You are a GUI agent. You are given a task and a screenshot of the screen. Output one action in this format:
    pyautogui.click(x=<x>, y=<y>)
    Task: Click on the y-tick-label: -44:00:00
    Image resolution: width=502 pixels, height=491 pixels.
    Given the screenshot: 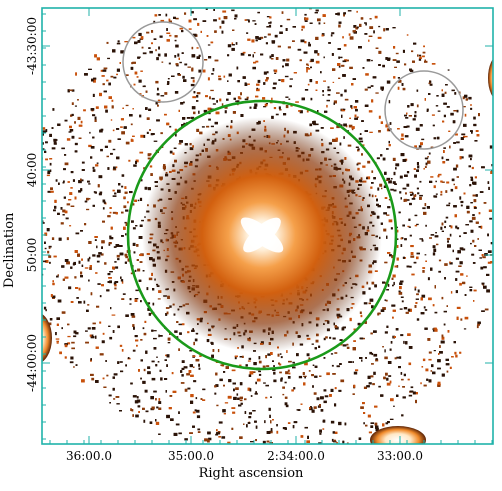 What is the action you would take?
    pyautogui.click(x=32, y=363)
    